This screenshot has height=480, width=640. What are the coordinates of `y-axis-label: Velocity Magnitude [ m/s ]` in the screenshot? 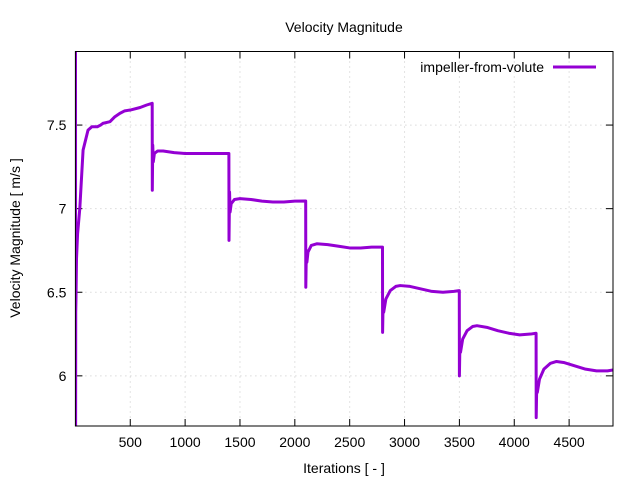 It's located at (15, 238).